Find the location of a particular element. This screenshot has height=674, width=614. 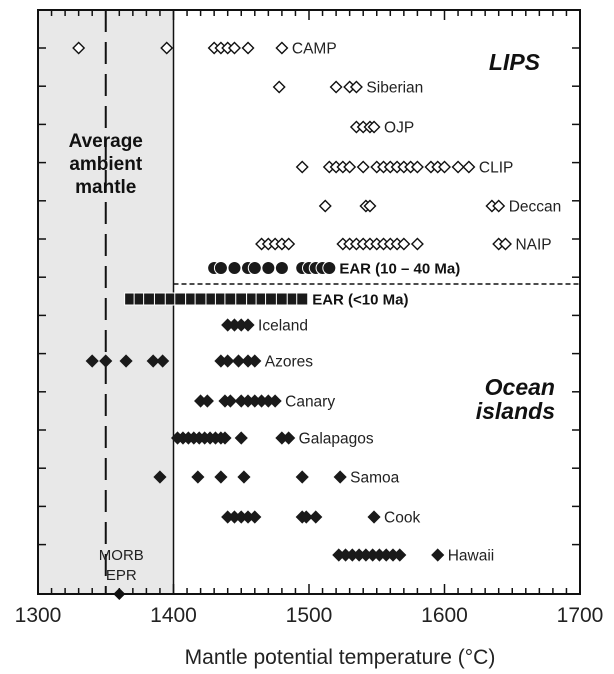

series-label: Hawaii is located at coordinates (471, 556).